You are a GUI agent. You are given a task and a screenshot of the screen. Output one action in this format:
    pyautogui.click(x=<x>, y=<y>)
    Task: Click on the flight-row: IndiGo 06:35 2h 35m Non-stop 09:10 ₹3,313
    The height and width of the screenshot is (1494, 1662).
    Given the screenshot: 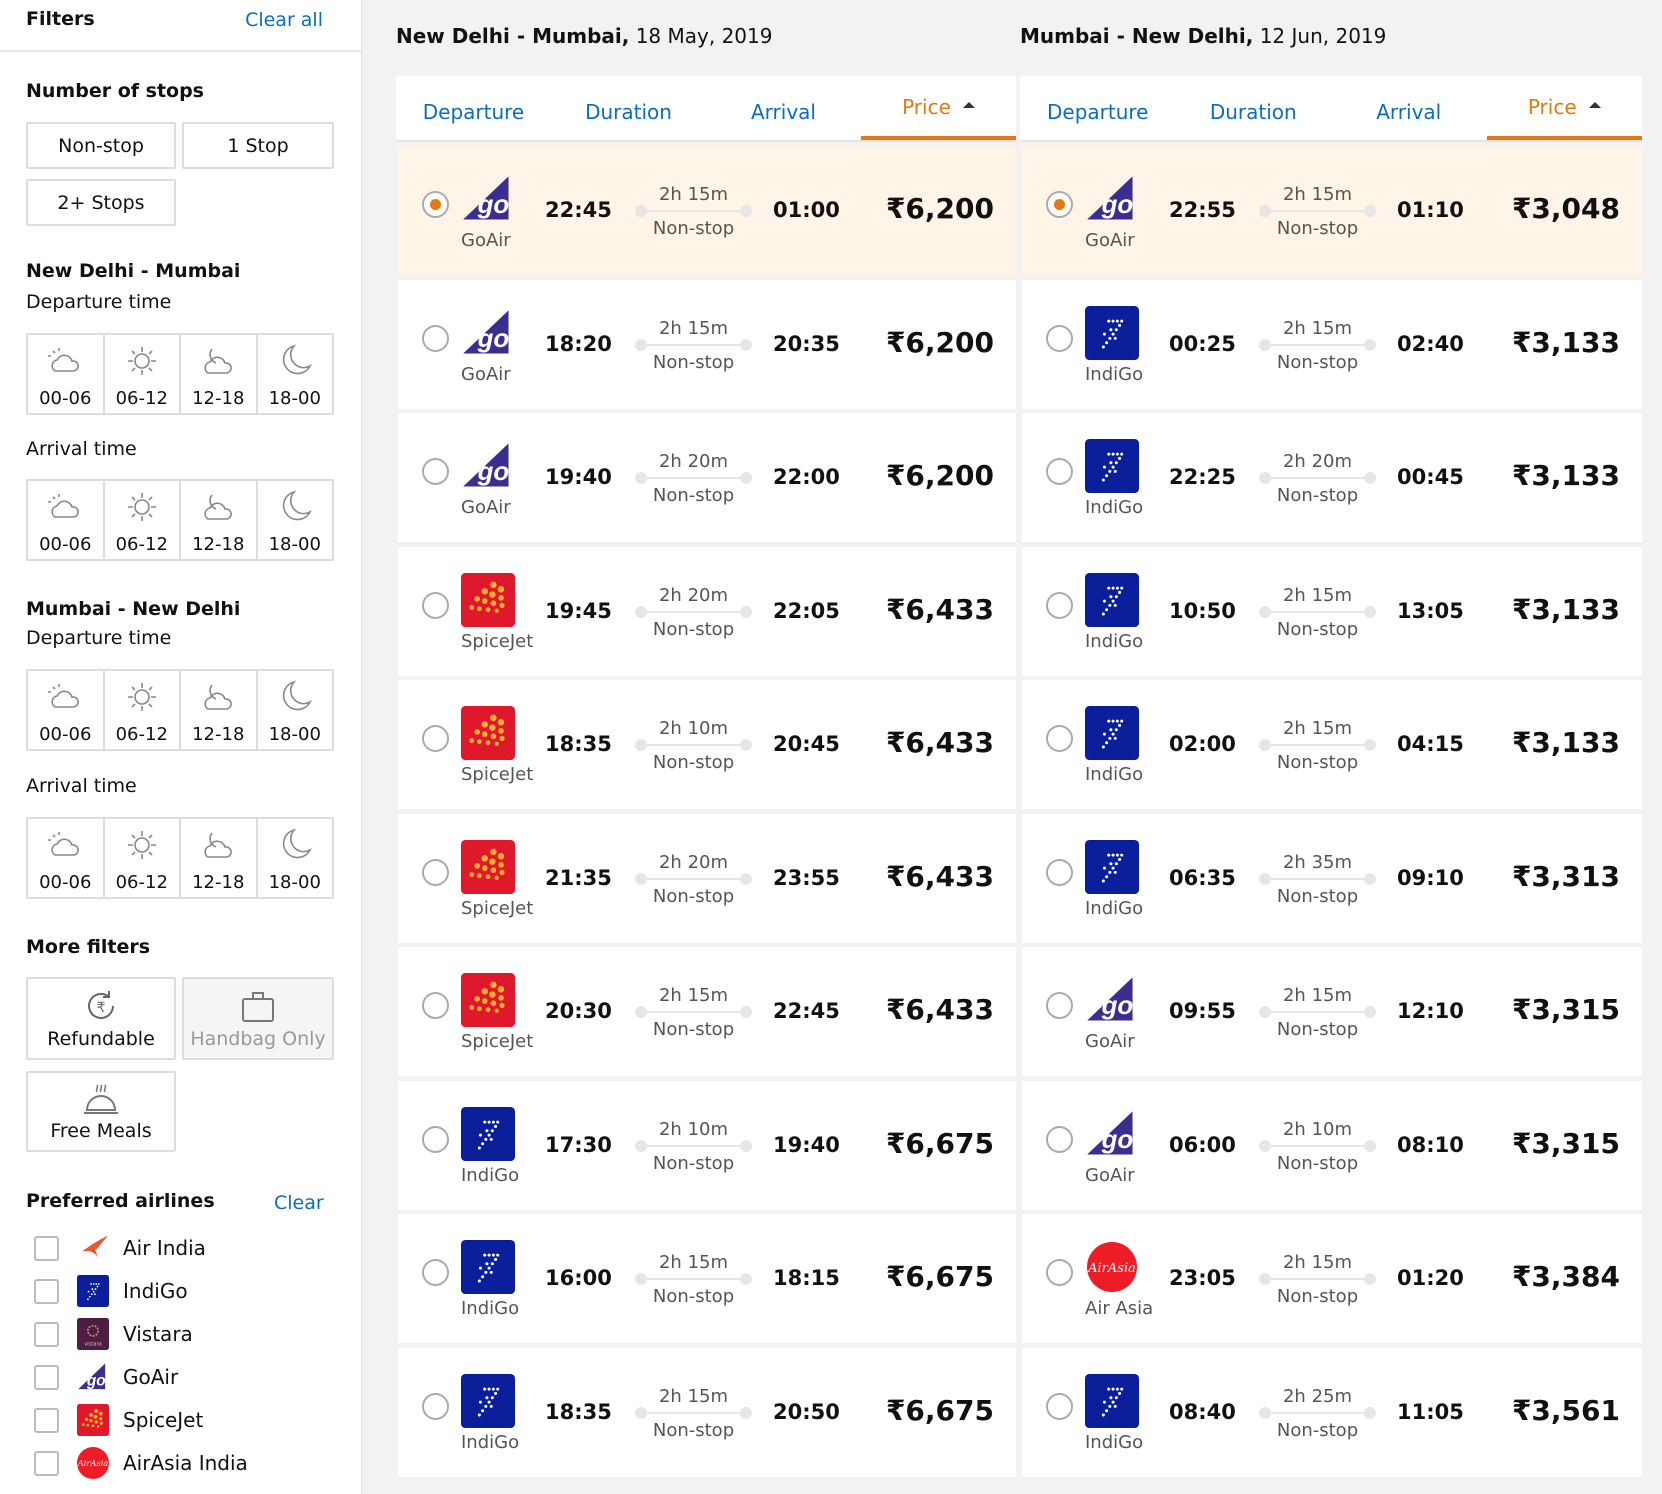 What is the action you would take?
    pyautogui.click(x=1332, y=878)
    